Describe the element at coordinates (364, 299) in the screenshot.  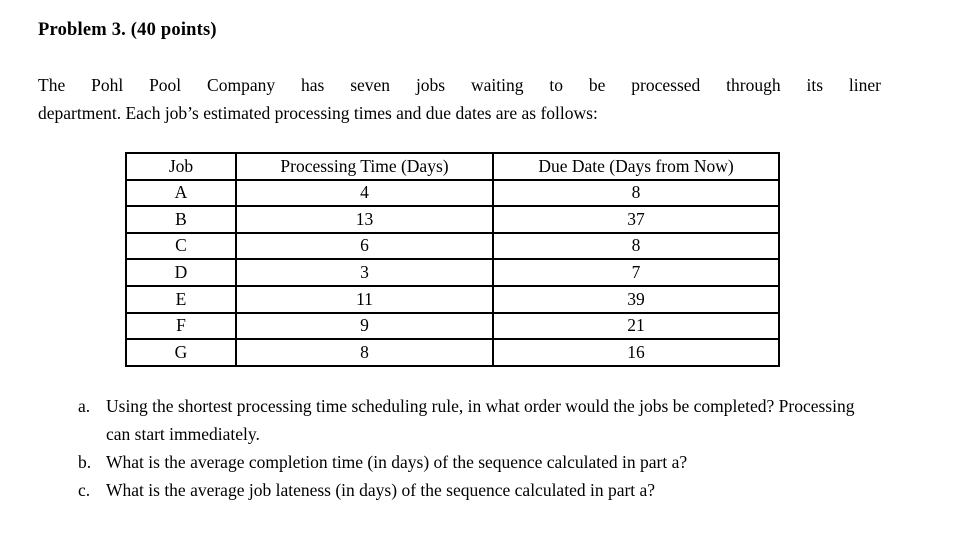
I see `table-cell-processing-time: 11` at that location.